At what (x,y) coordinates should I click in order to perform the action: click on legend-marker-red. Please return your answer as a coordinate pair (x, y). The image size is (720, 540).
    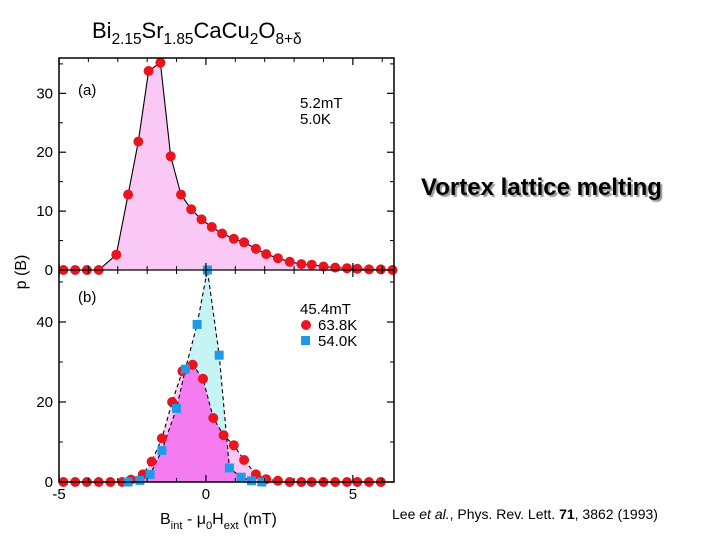
    Looking at the image, I should click on (306, 325).